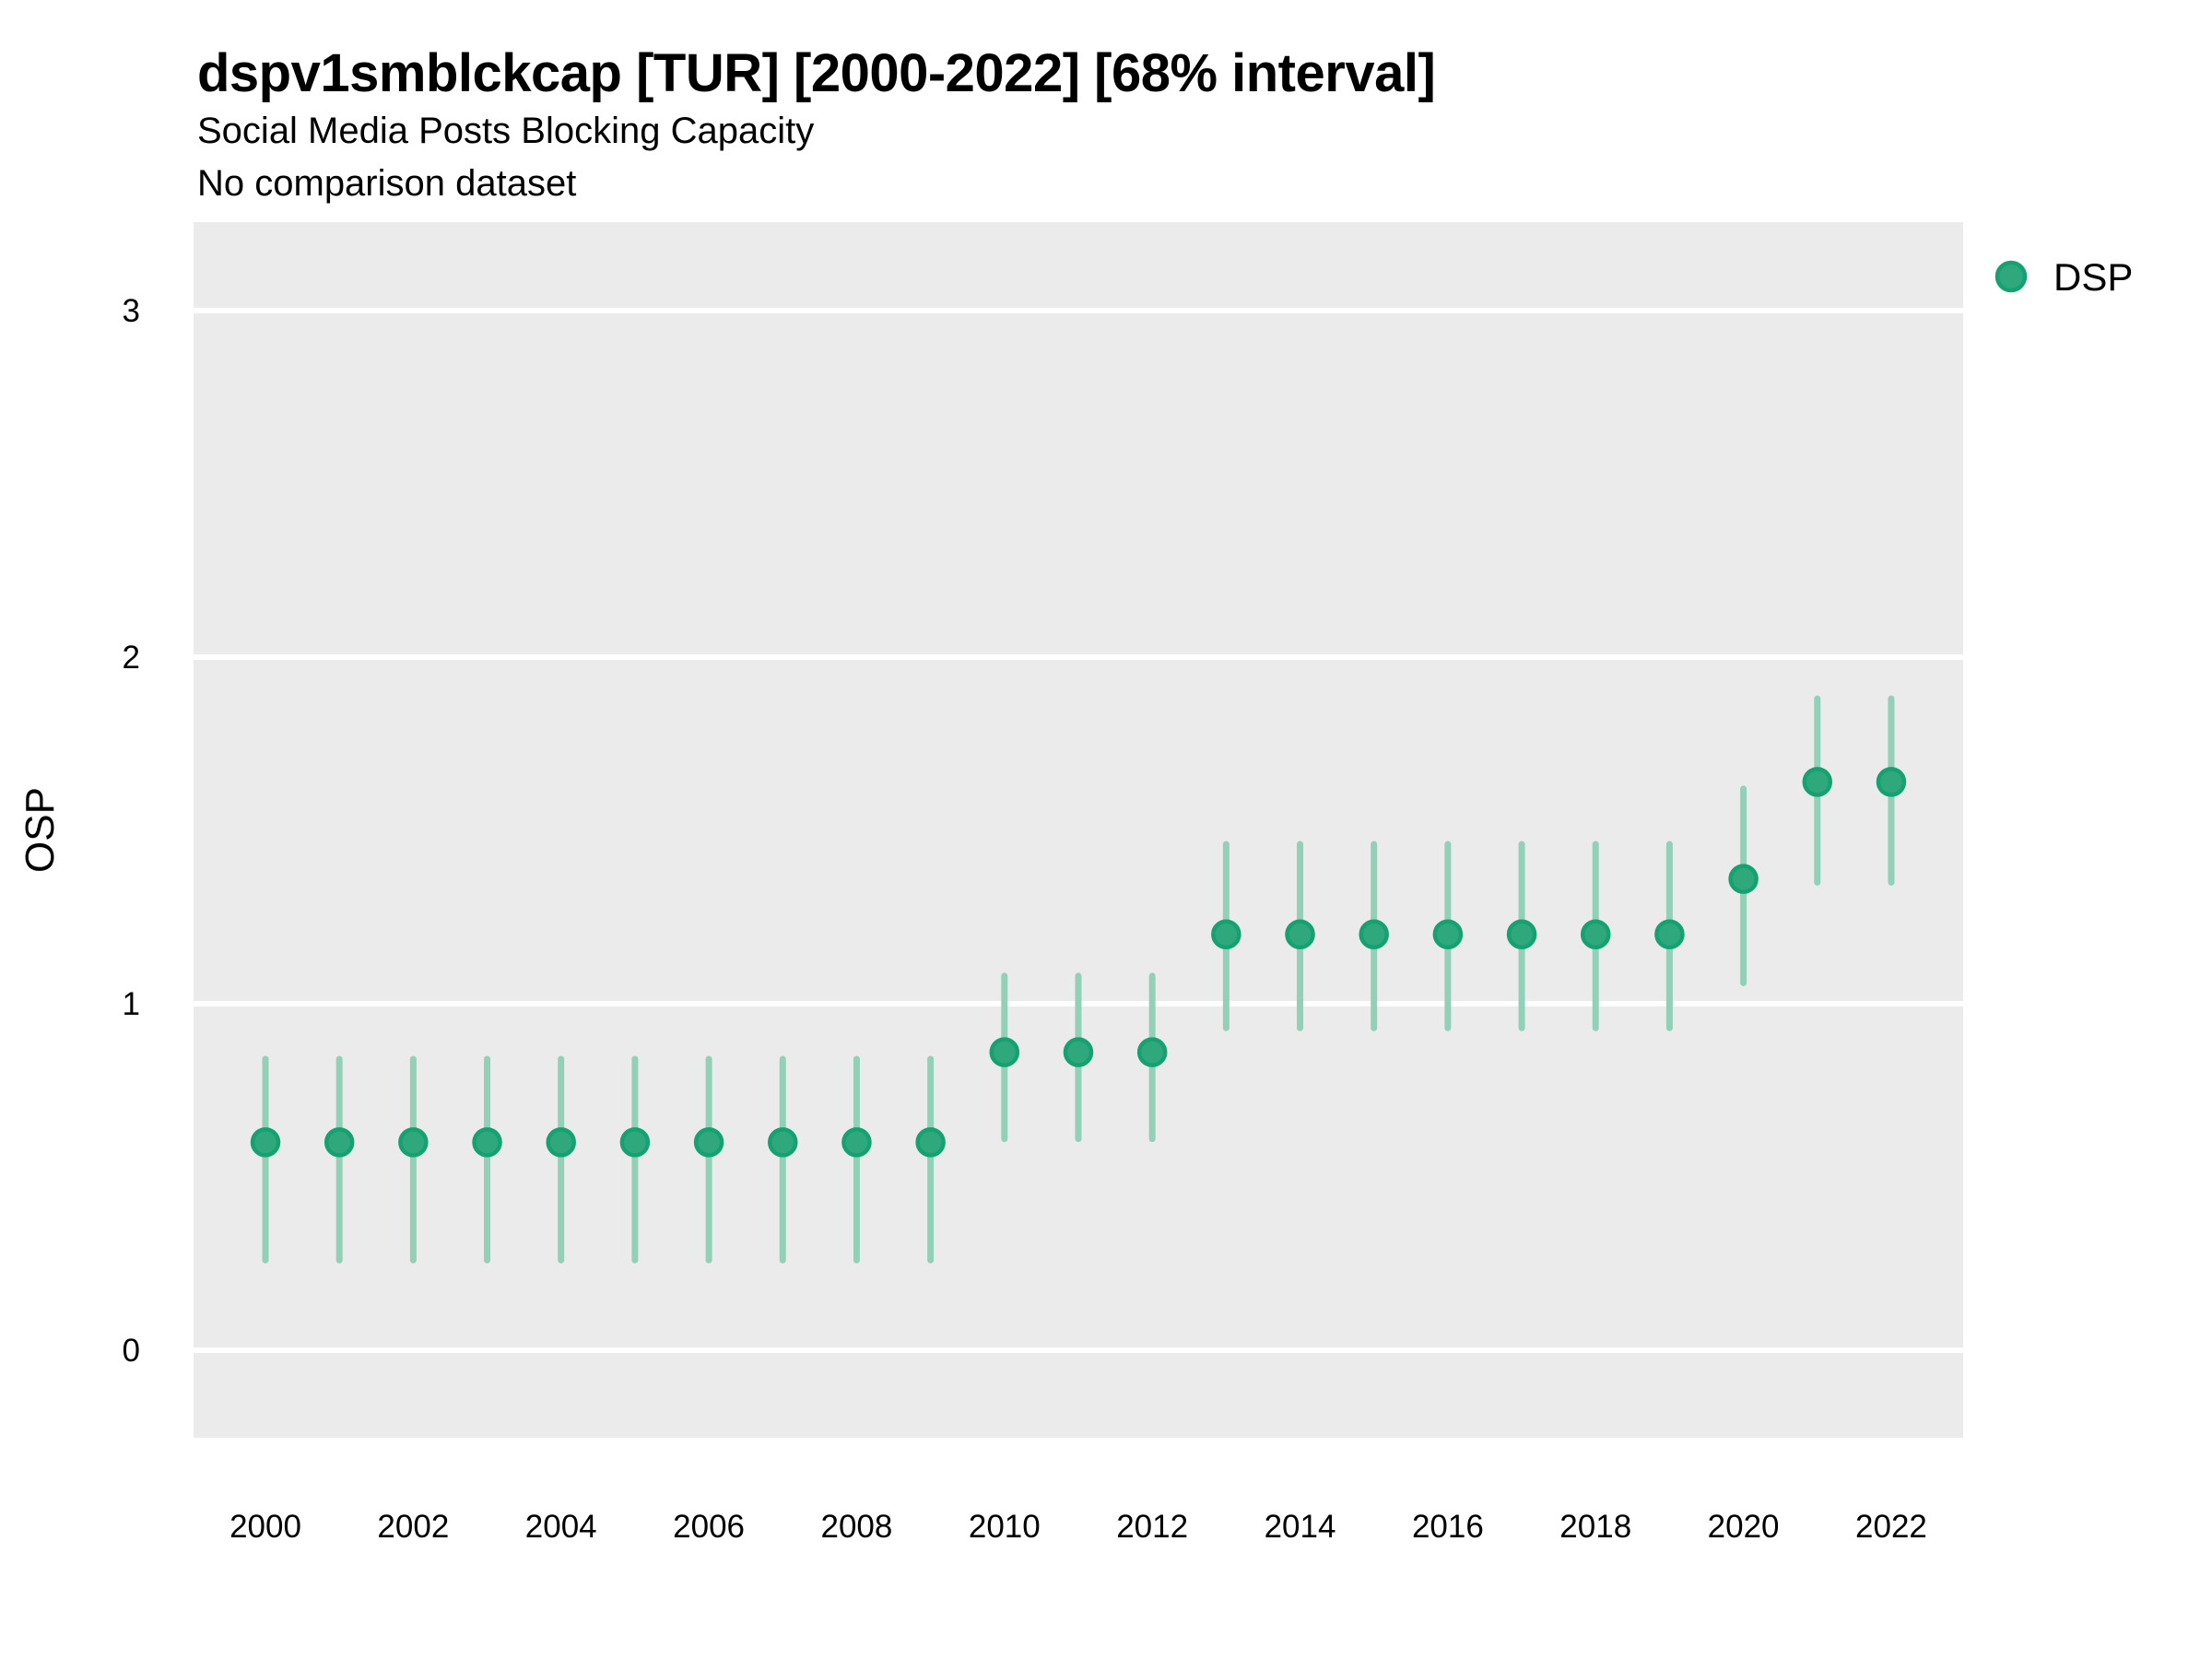  I want to click on data-point-2021, so click(1817, 782).